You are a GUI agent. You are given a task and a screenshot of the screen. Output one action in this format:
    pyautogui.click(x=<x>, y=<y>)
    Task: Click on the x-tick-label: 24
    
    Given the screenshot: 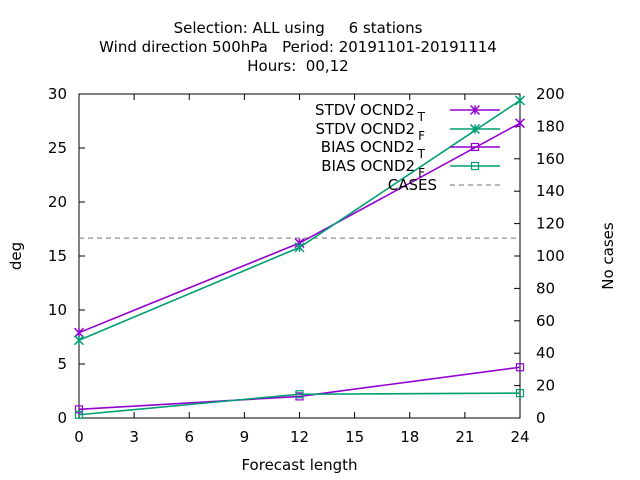 What is the action you would take?
    pyautogui.click(x=519, y=437)
    